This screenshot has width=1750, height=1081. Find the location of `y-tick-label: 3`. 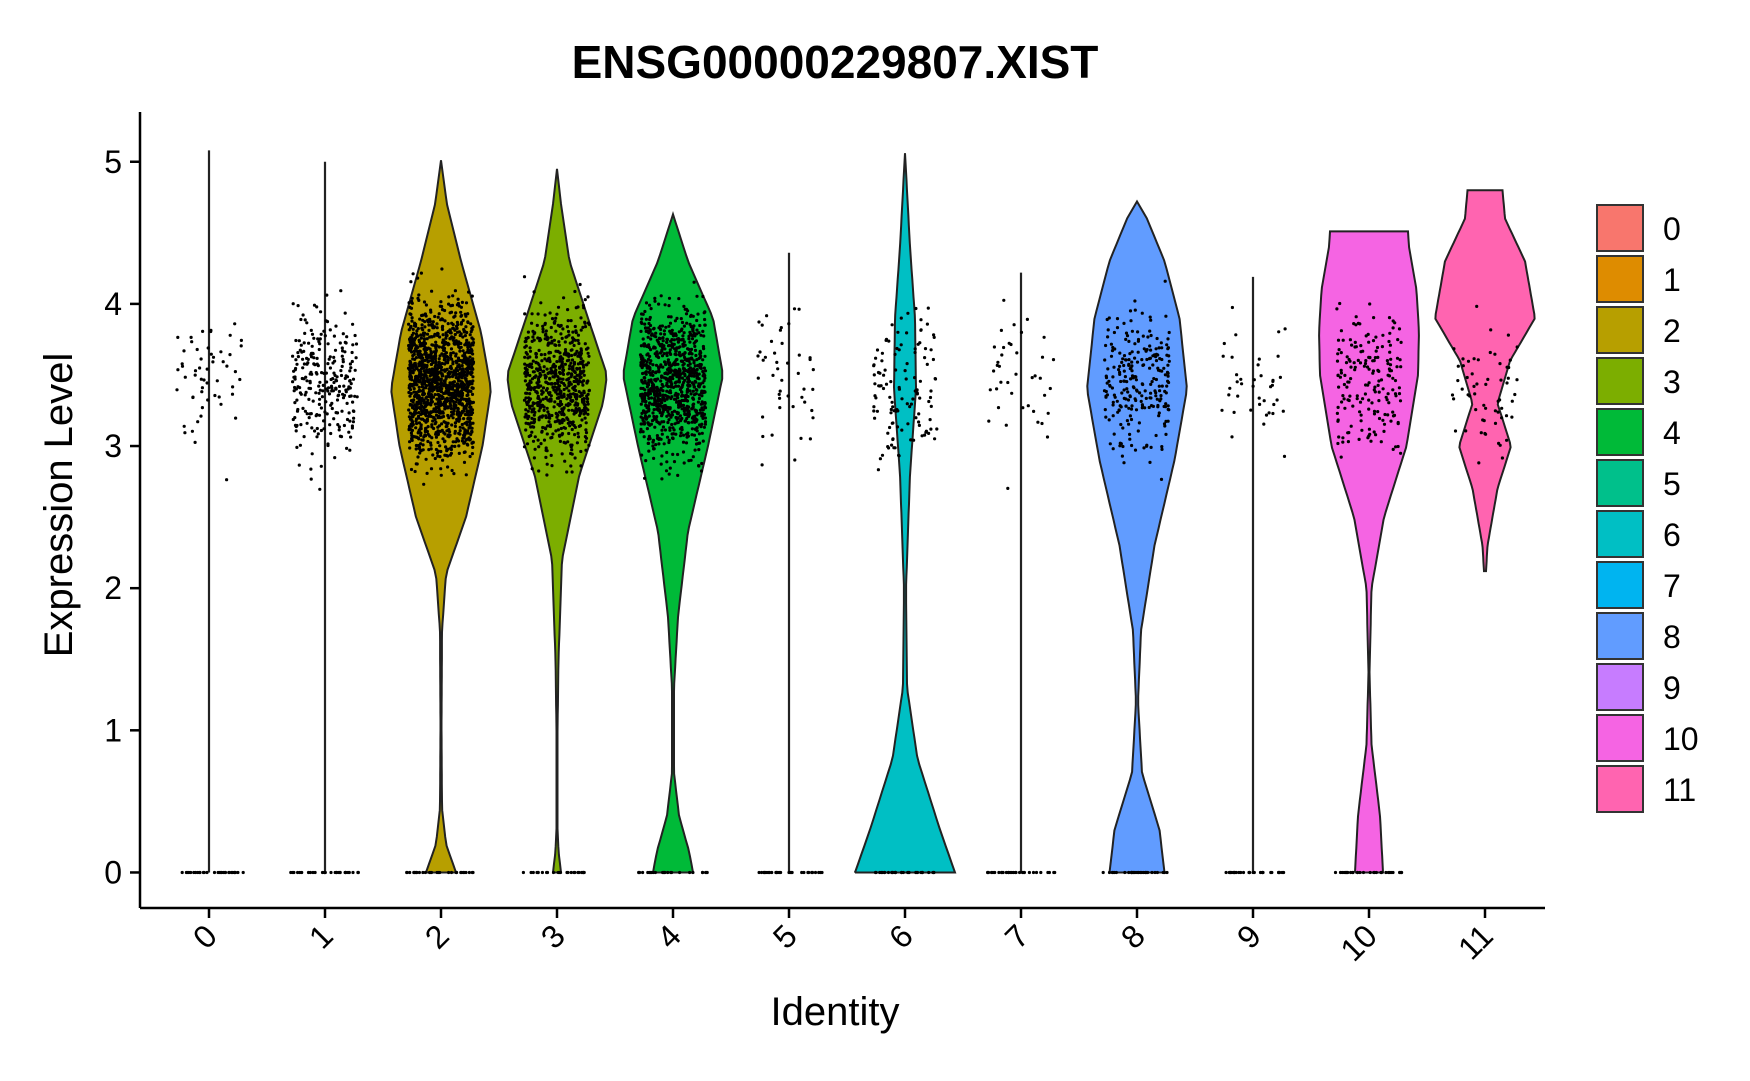

y-tick-label: 3 is located at coordinates (113, 446).